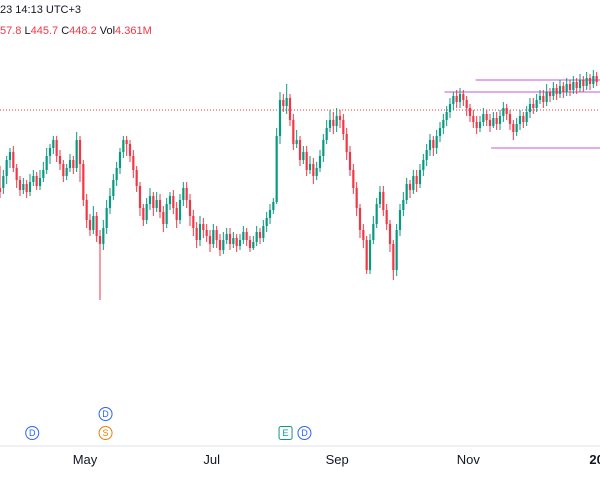 This screenshot has height=502, width=600. Describe the element at coordinates (285, 433) in the screenshot. I see `event-badge-e: E` at that location.